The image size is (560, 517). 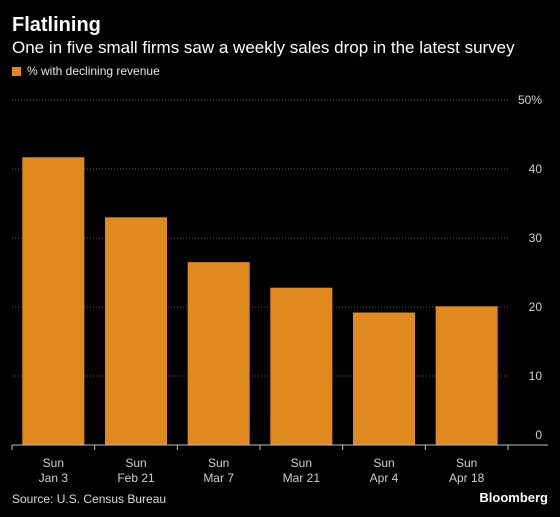 I want to click on x-tick-label: Apr 18, so click(x=467, y=478).